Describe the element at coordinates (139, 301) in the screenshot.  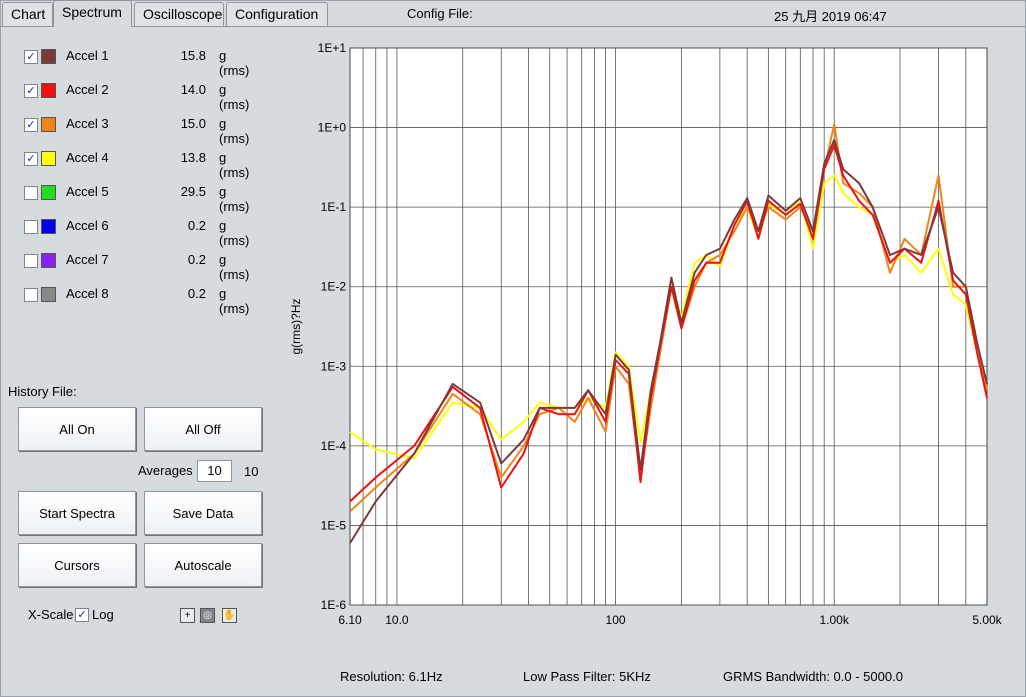
I see `channel-row: Accel 8 0.2 g (rms)` at that location.